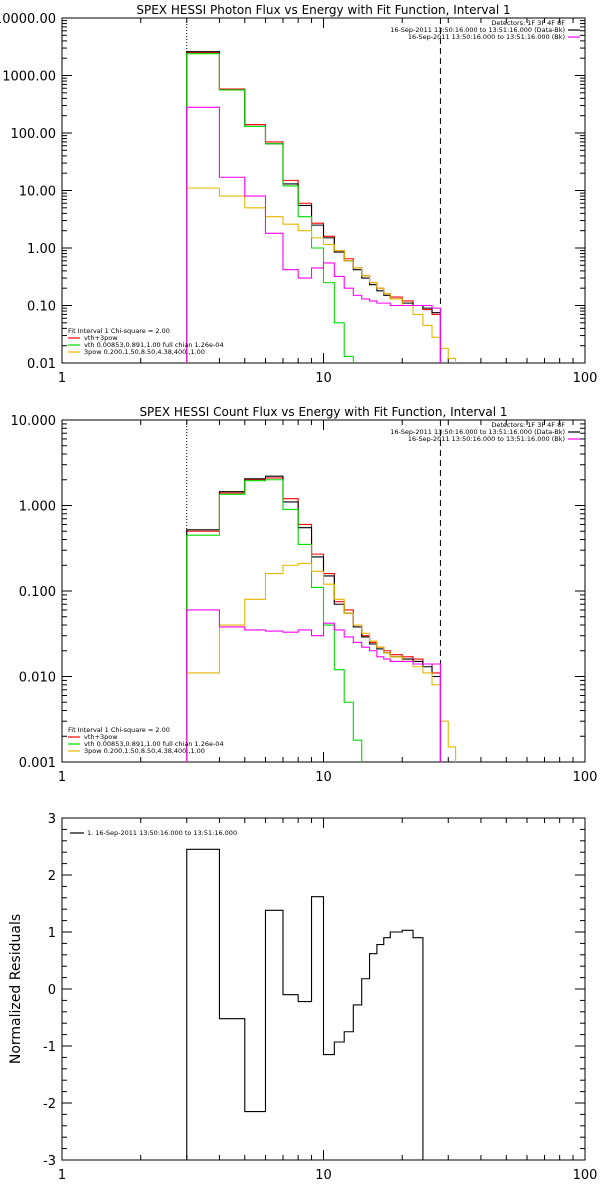 This screenshot has width=600, height=1200. Describe the element at coordinates (52, 819) in the screenshot. I see `y-tick-label: 3` at that location.